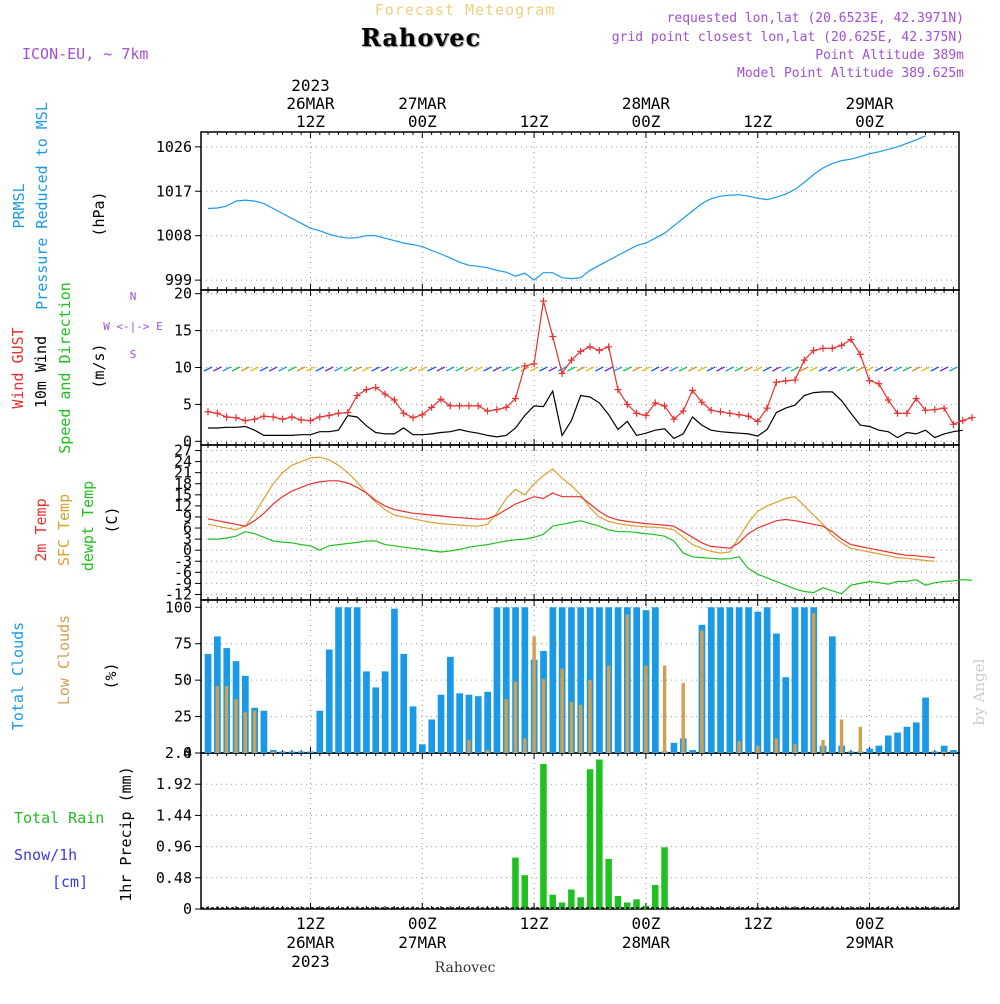 Image resolution: width=1000 pixels, height=1004 pixels. Describe the element at coordinates (422, 942) in the screenshot. I see `time-label-bottom: 27MAR` at that location.